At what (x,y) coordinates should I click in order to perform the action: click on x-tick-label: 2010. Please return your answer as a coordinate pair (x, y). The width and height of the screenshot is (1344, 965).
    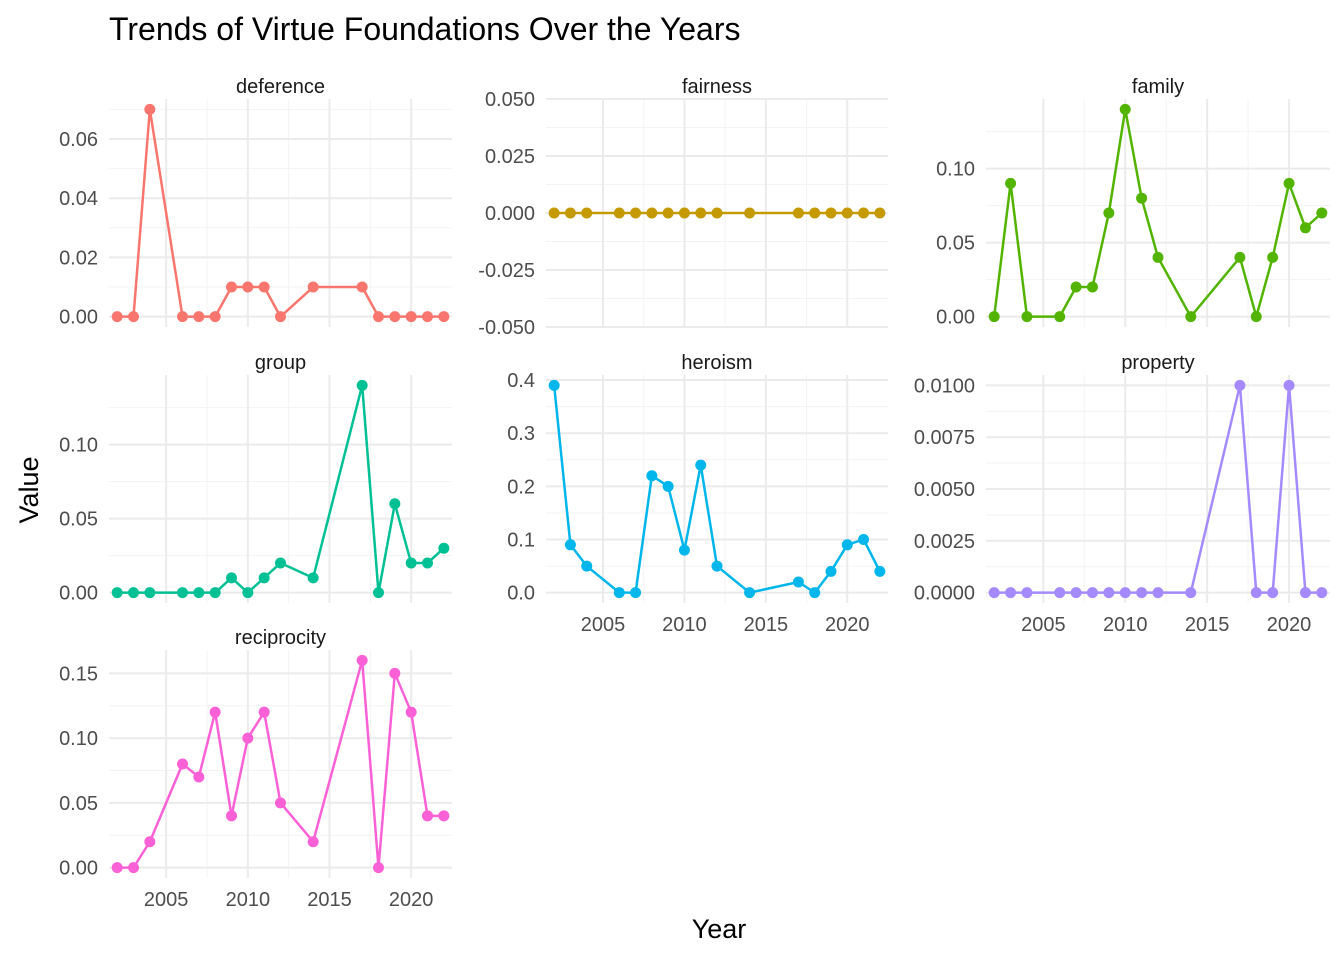
    Looking at the image, I should click on (1125, 625).